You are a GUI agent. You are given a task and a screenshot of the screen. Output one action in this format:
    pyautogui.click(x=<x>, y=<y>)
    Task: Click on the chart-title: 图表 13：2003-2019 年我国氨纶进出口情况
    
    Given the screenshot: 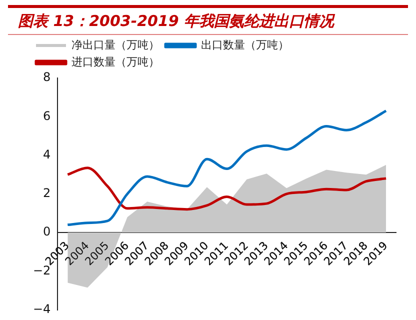 What is the action you would take?
    pyautogui.click(x=208, y=20)
    